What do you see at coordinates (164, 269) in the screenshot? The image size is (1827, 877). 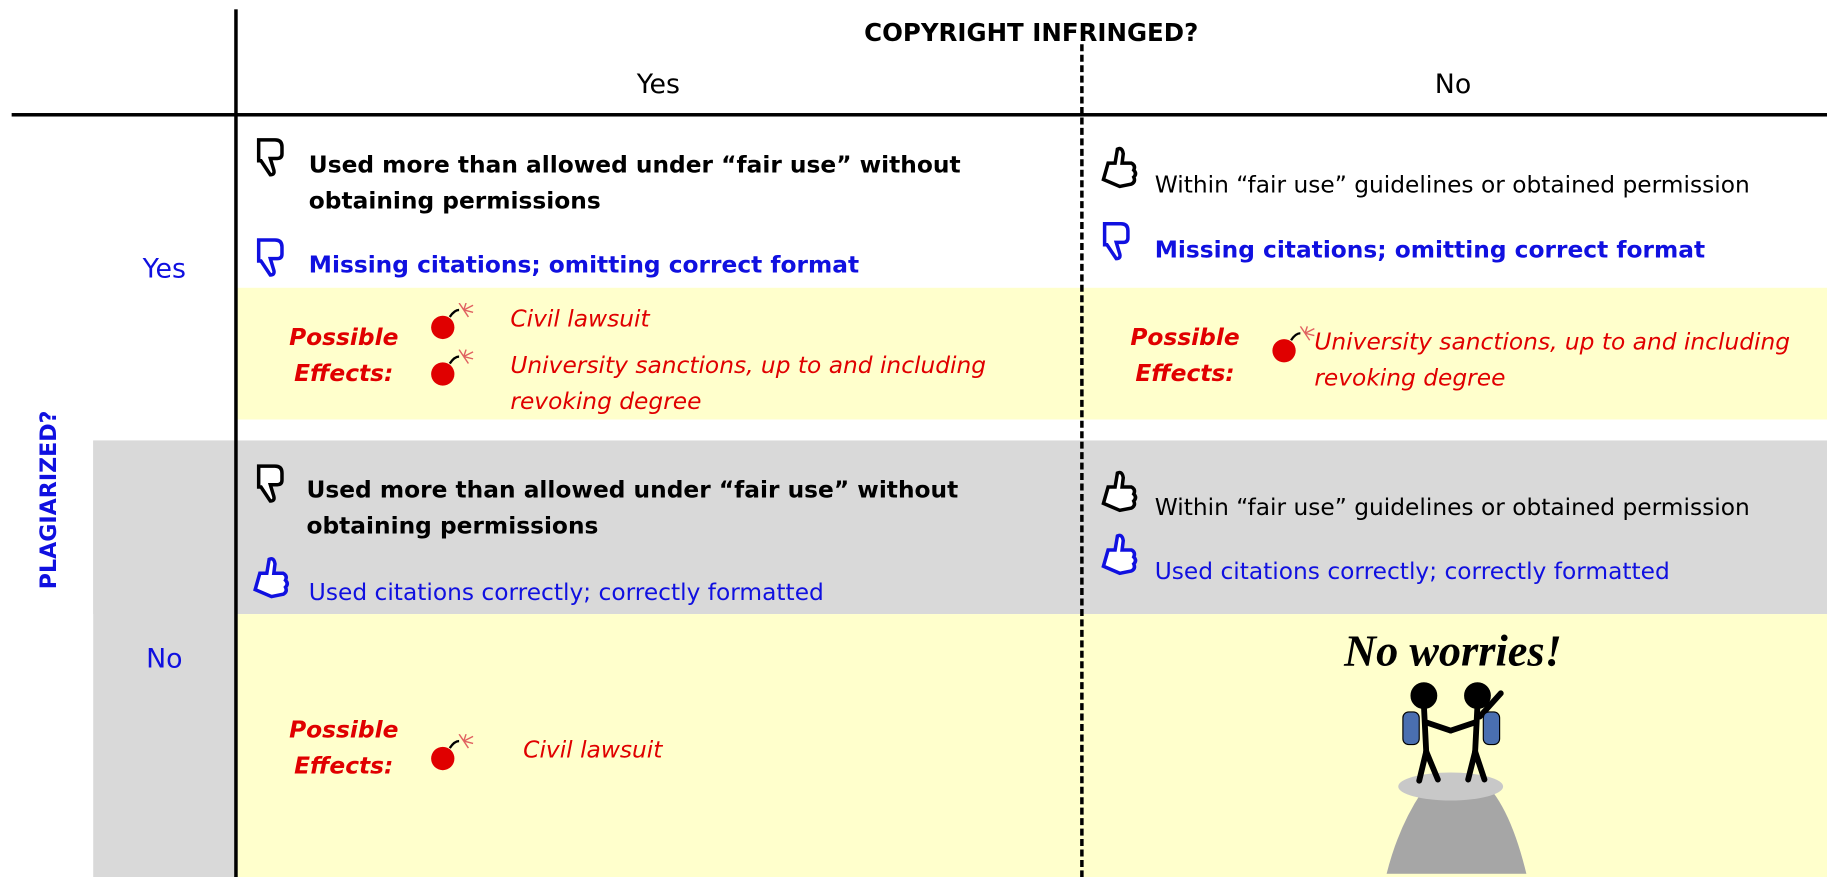 I see `row-label: Yes` at bounding box center [164, 269].